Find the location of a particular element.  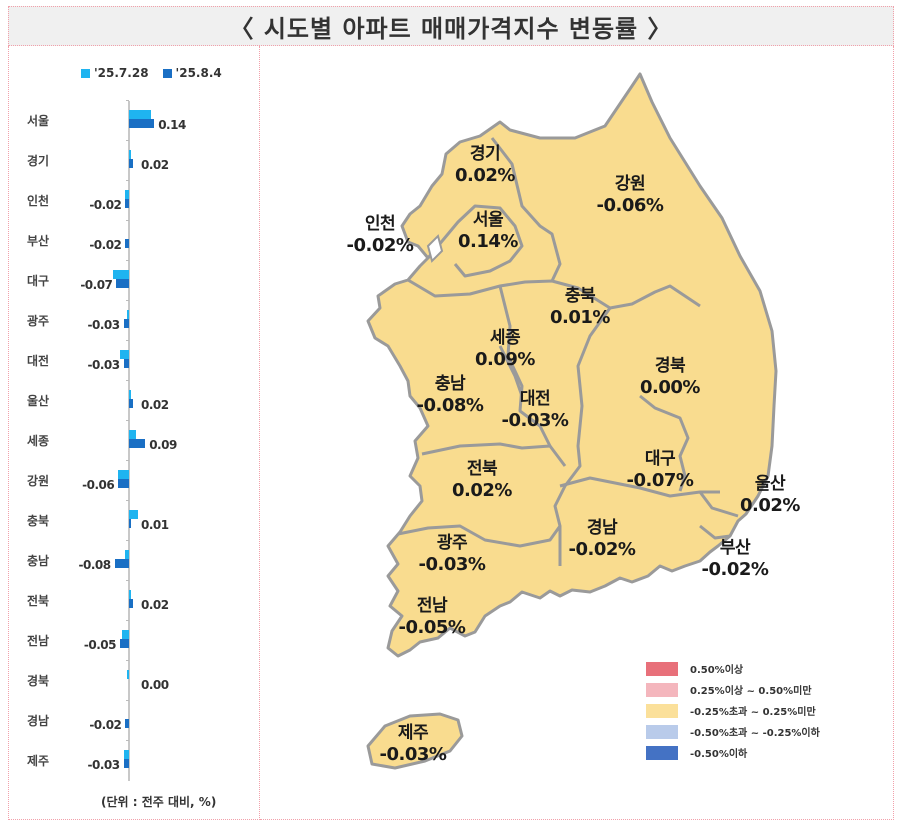

category-label: 경북 is located at coordinates (38, 681).